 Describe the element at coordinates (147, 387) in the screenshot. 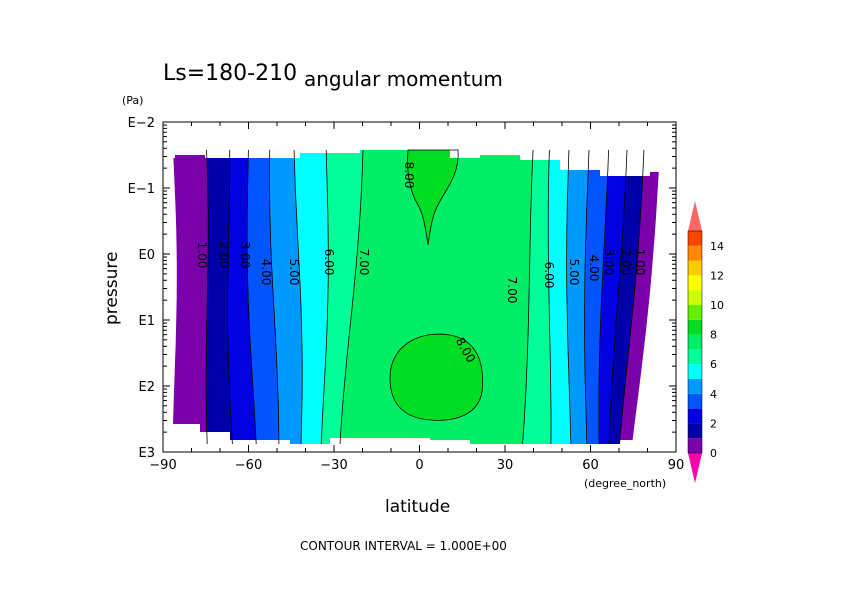

I see `y-tick-label: E2` at that location.